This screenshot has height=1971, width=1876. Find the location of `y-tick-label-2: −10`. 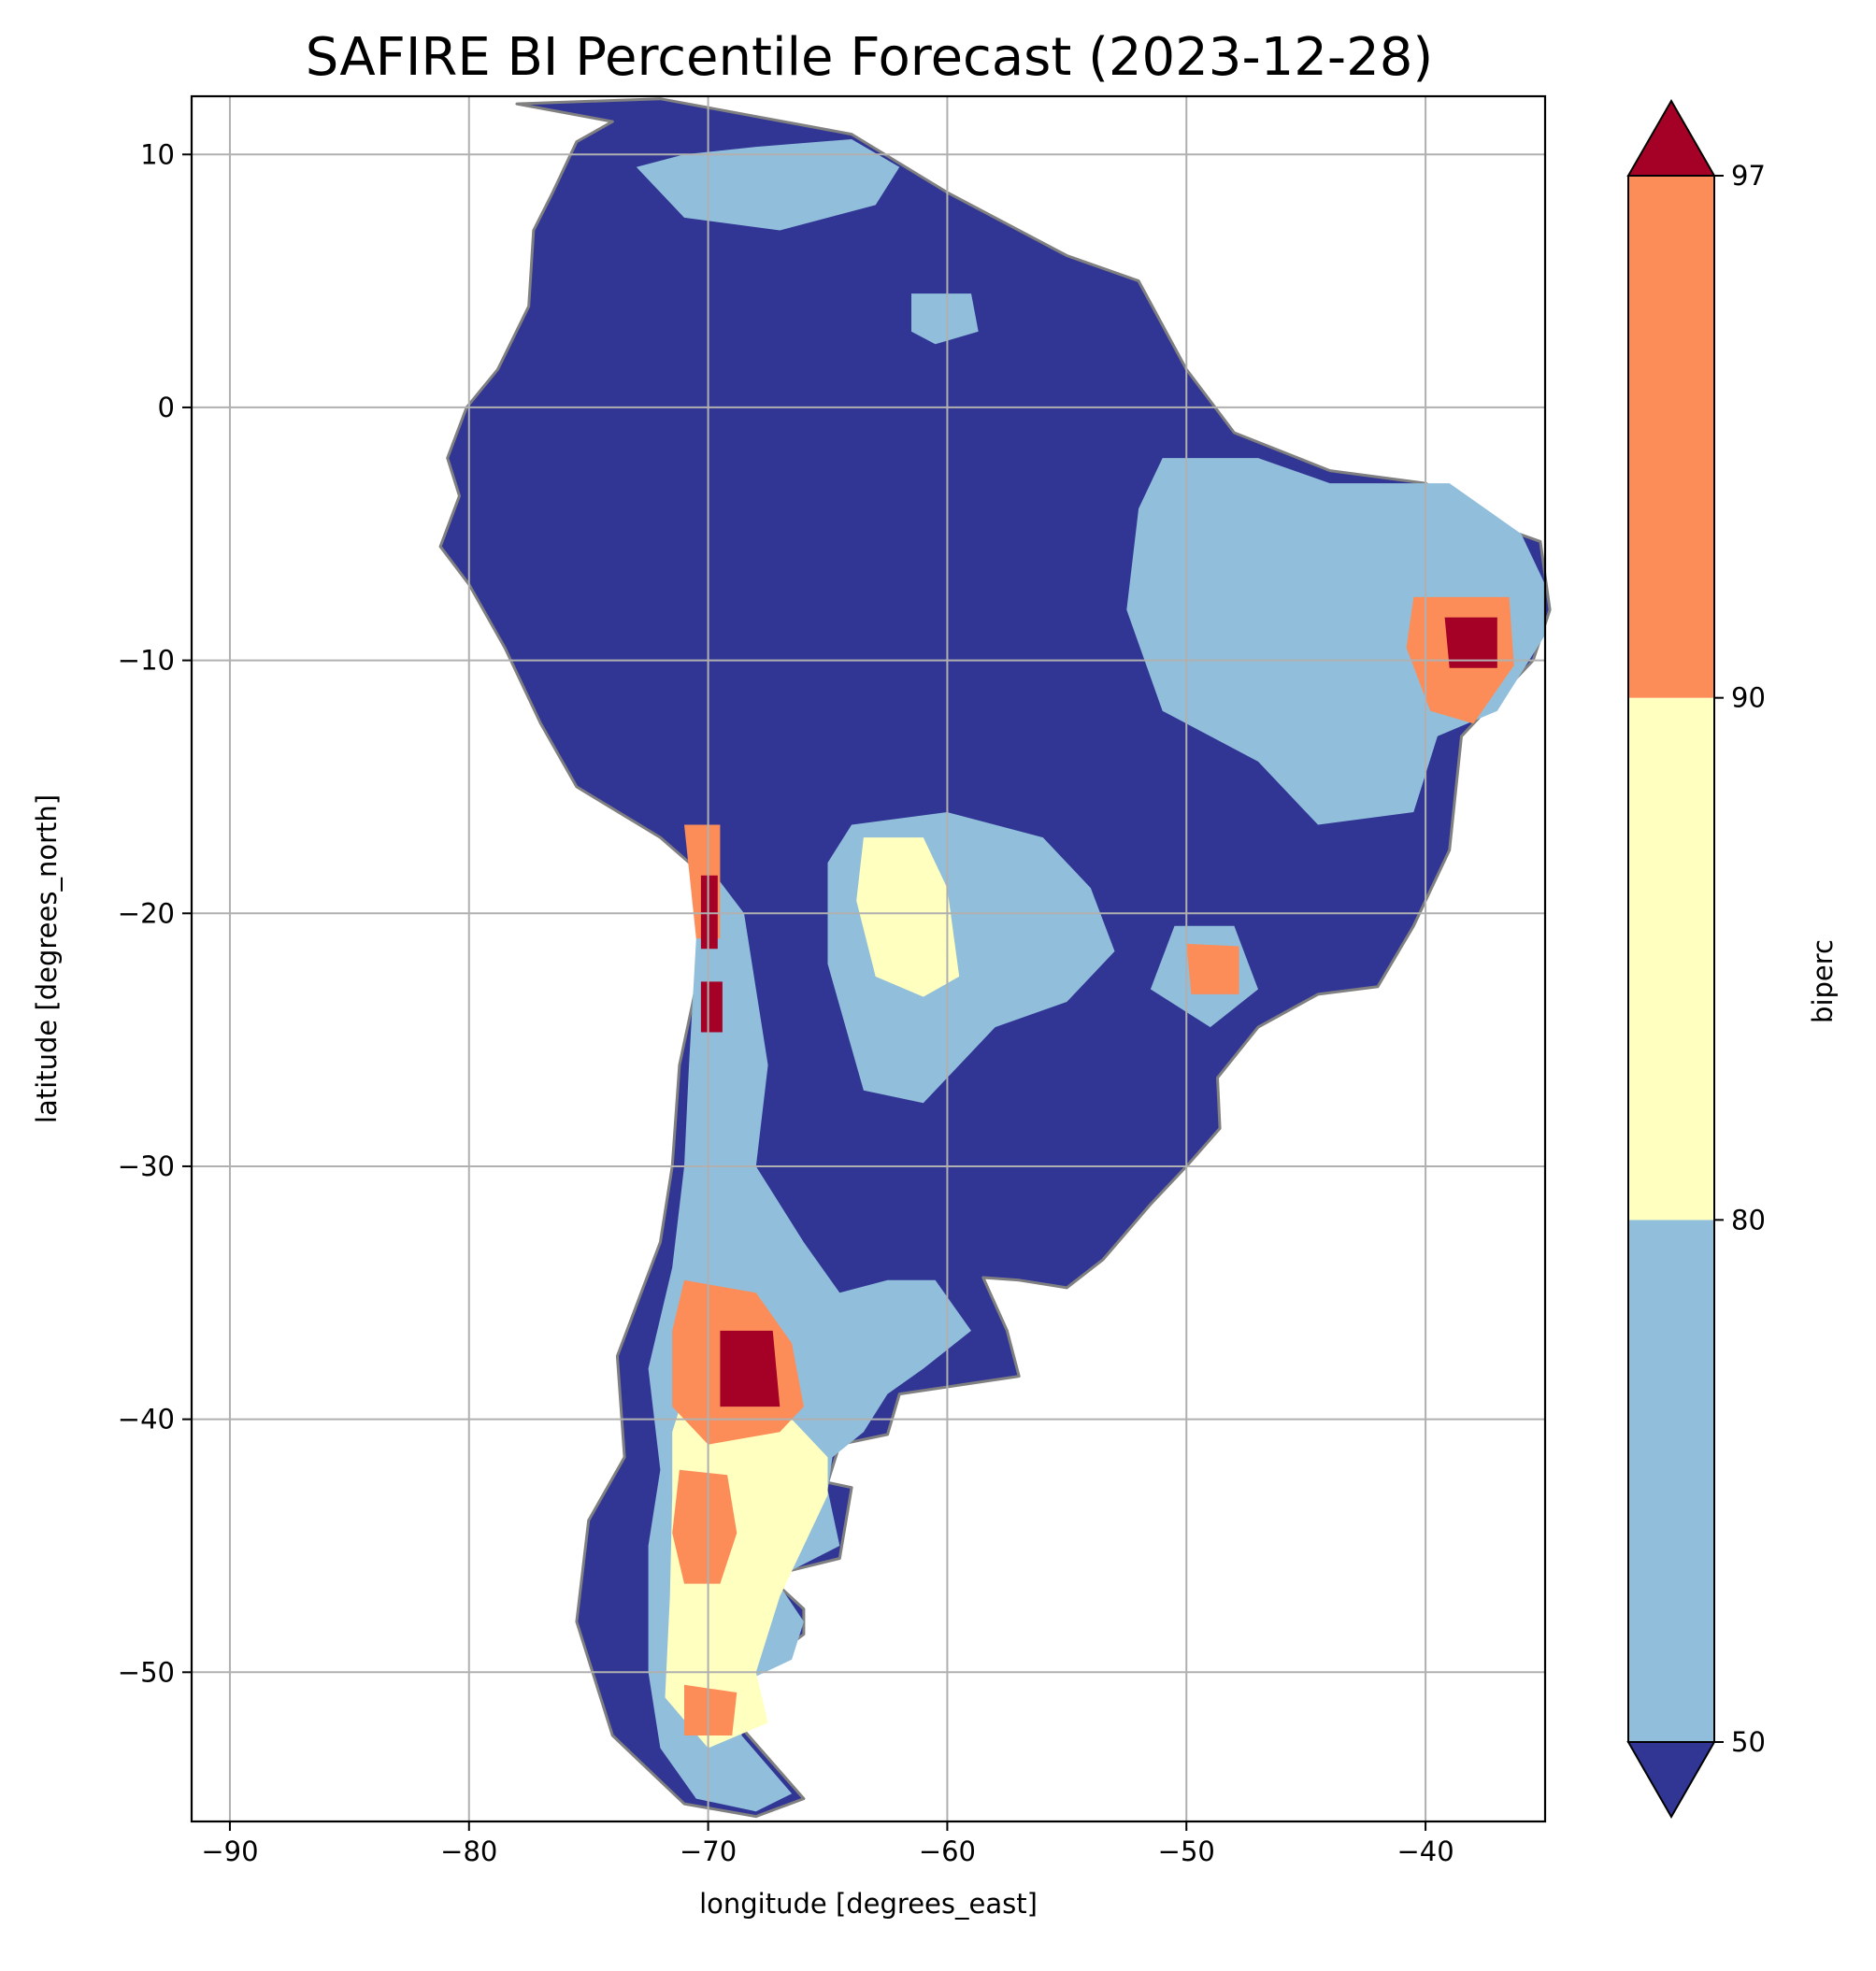

y-tick-label-2: −10 is located at coordinates (146, 661).